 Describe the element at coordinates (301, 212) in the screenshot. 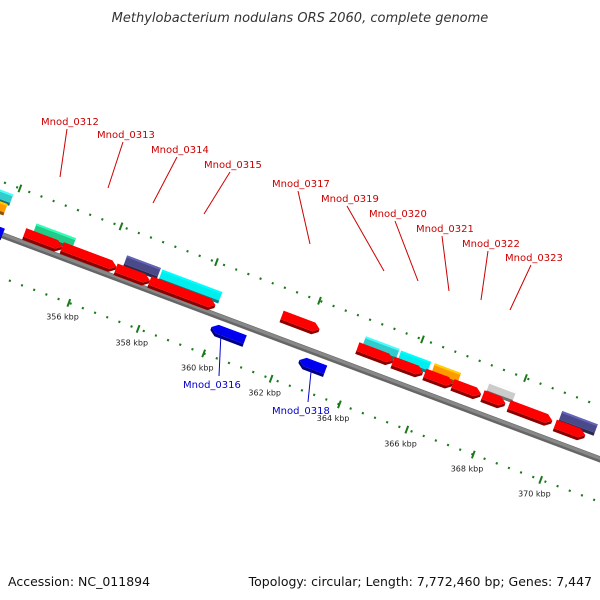

I see `gene-label-mnod-0317: Mnod_0317` at that location.